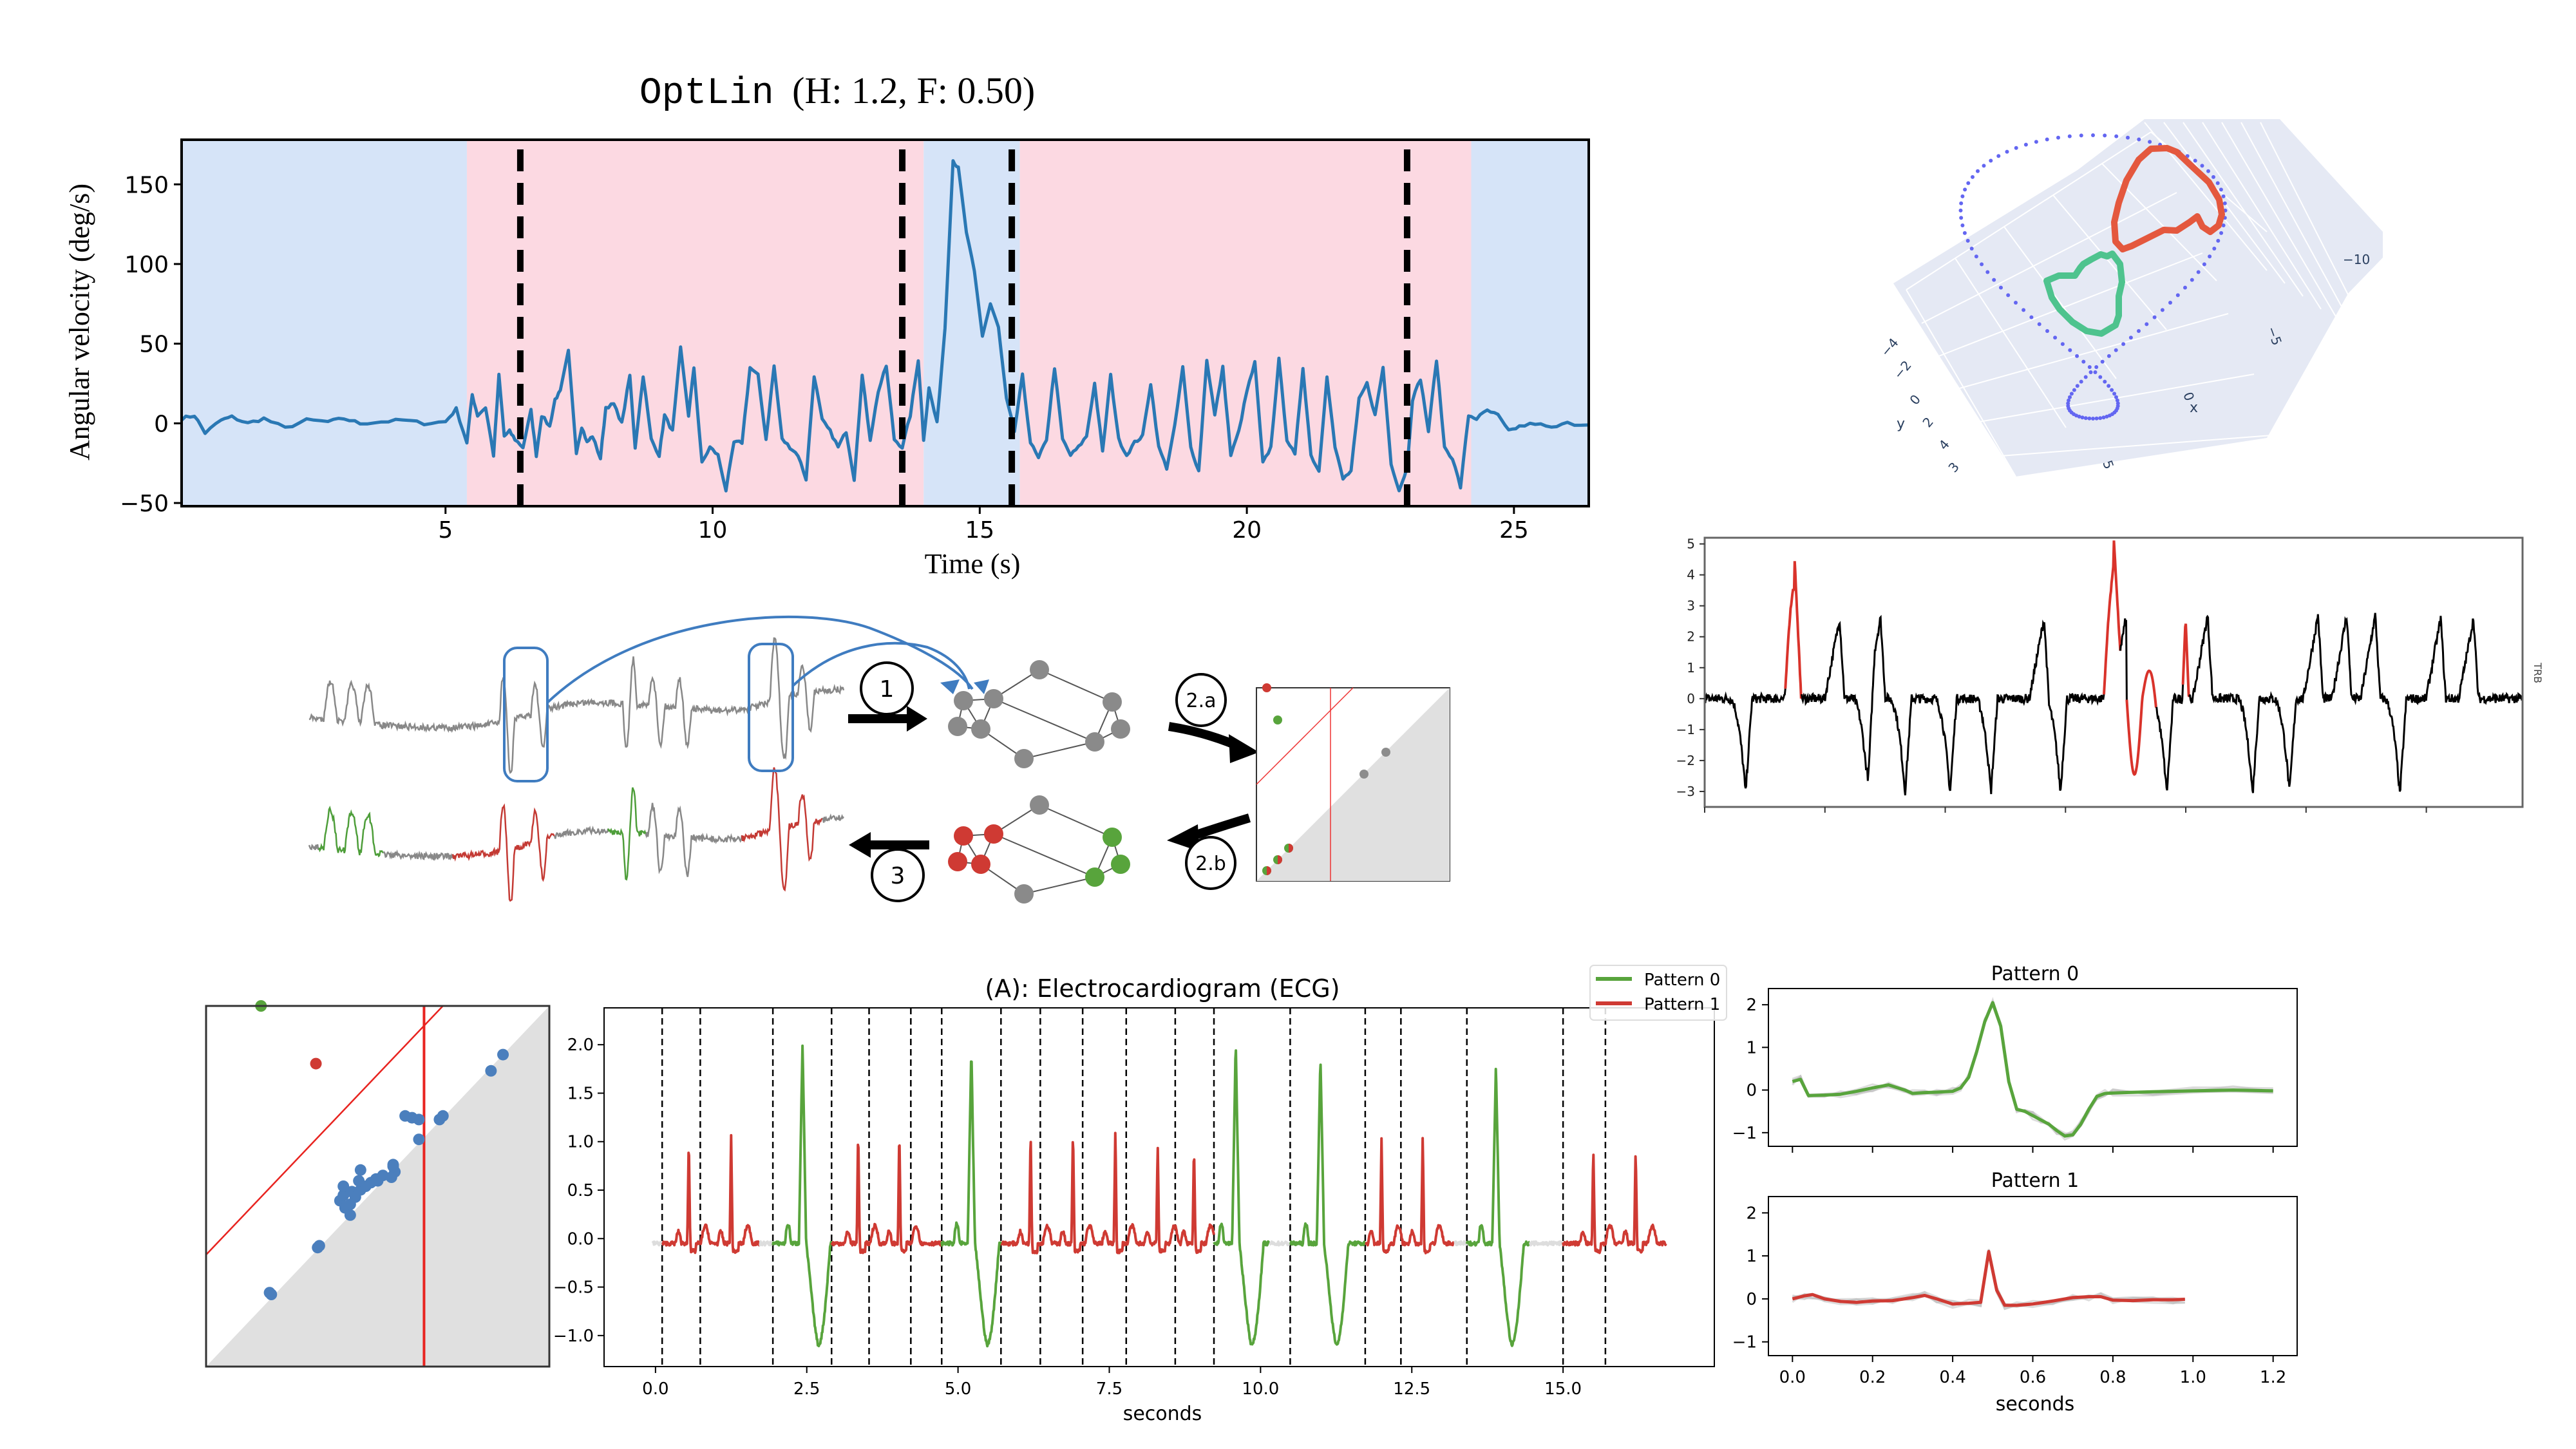 Image resolution: width=2576 pixels, height=1449 pixels. What do you see at coordinates (1686, 791) in the screenshot?
I see `y-tick-label: −3` at bounding box center [1686, 791].